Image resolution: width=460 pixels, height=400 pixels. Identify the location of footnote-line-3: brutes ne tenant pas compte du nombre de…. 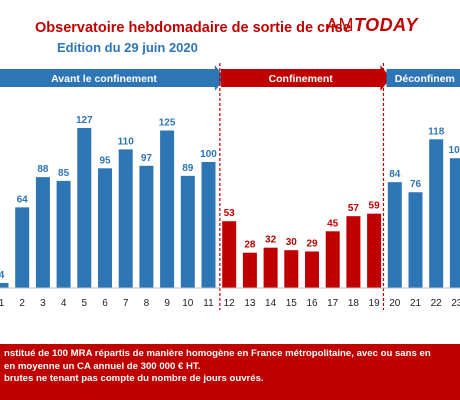
(134, 378).